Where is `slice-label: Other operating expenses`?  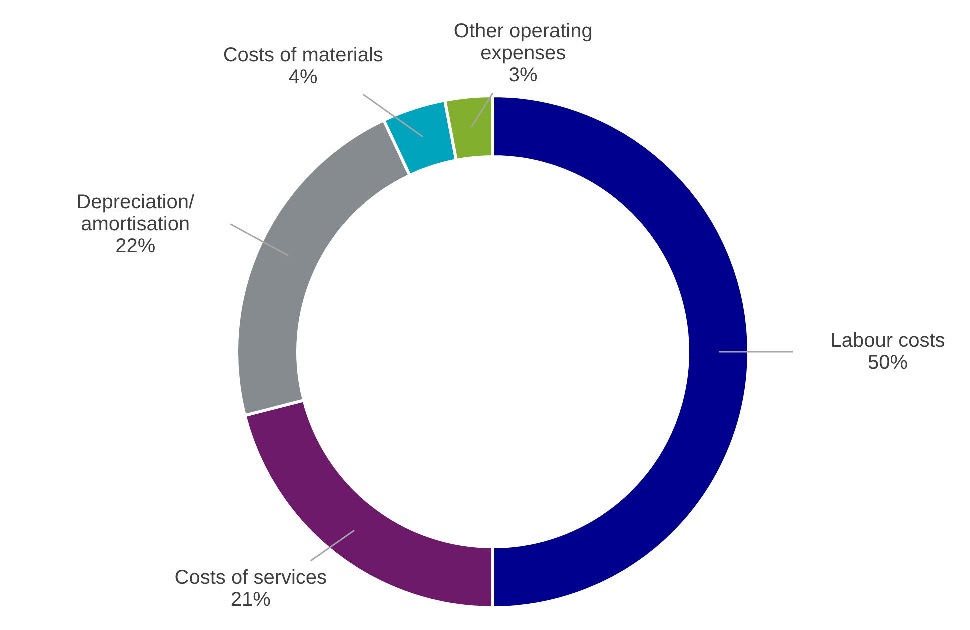
slice-label: Other operating expenses is located at coordinates (523, 42).